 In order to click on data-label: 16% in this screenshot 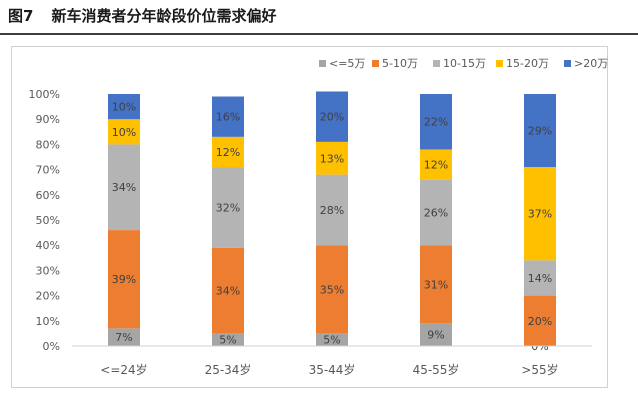, I will do `click(228, 117)`.